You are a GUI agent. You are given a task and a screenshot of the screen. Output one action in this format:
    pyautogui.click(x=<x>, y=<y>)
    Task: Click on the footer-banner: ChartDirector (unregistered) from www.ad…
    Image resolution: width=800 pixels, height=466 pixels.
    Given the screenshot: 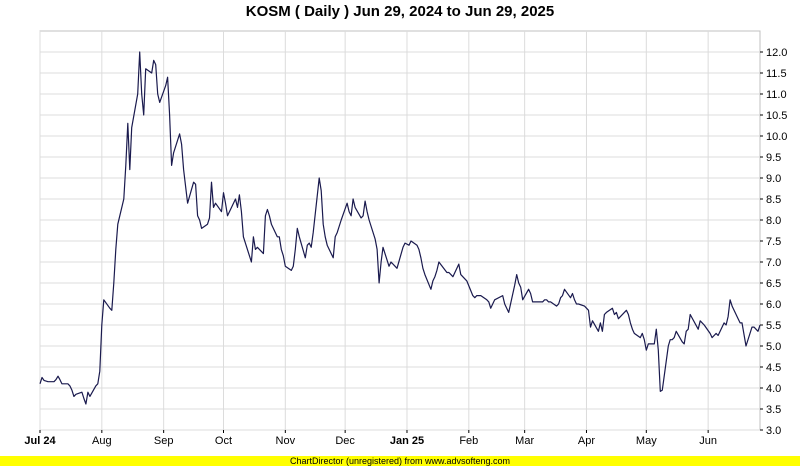 What is the action you would take?
    pyautogui.click(x=400, y=461)
    